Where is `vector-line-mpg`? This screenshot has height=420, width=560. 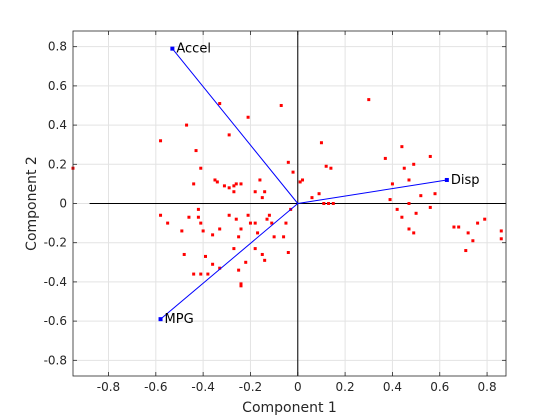
vector-line-mpg is located at coordinates (229, 261).